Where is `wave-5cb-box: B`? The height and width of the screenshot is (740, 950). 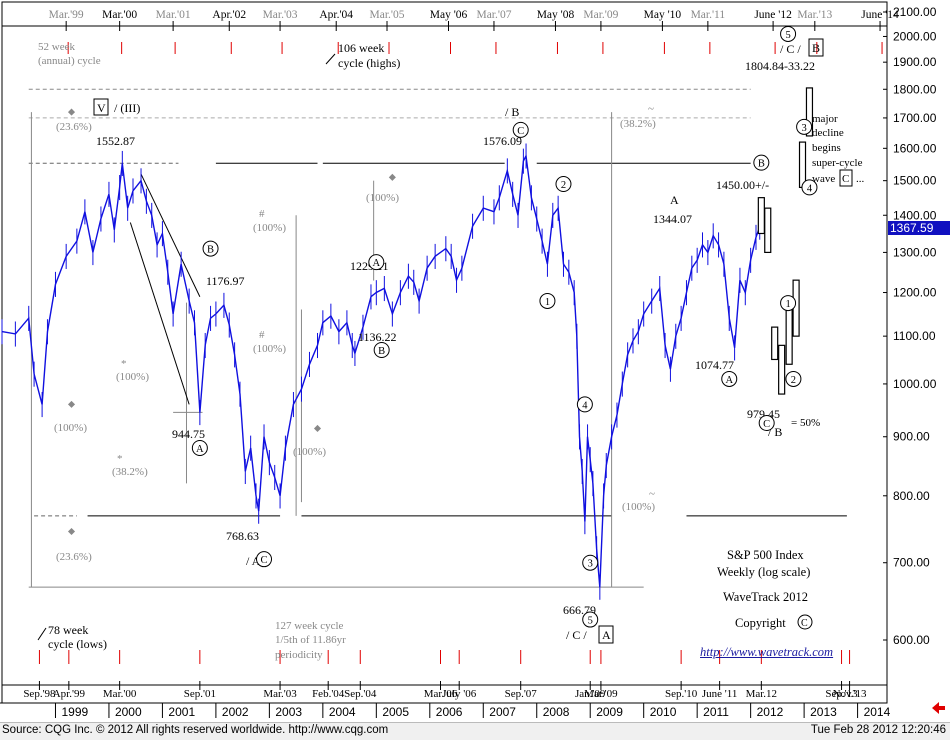 wave-5cb-box: B is located at coordinates (816, 48).